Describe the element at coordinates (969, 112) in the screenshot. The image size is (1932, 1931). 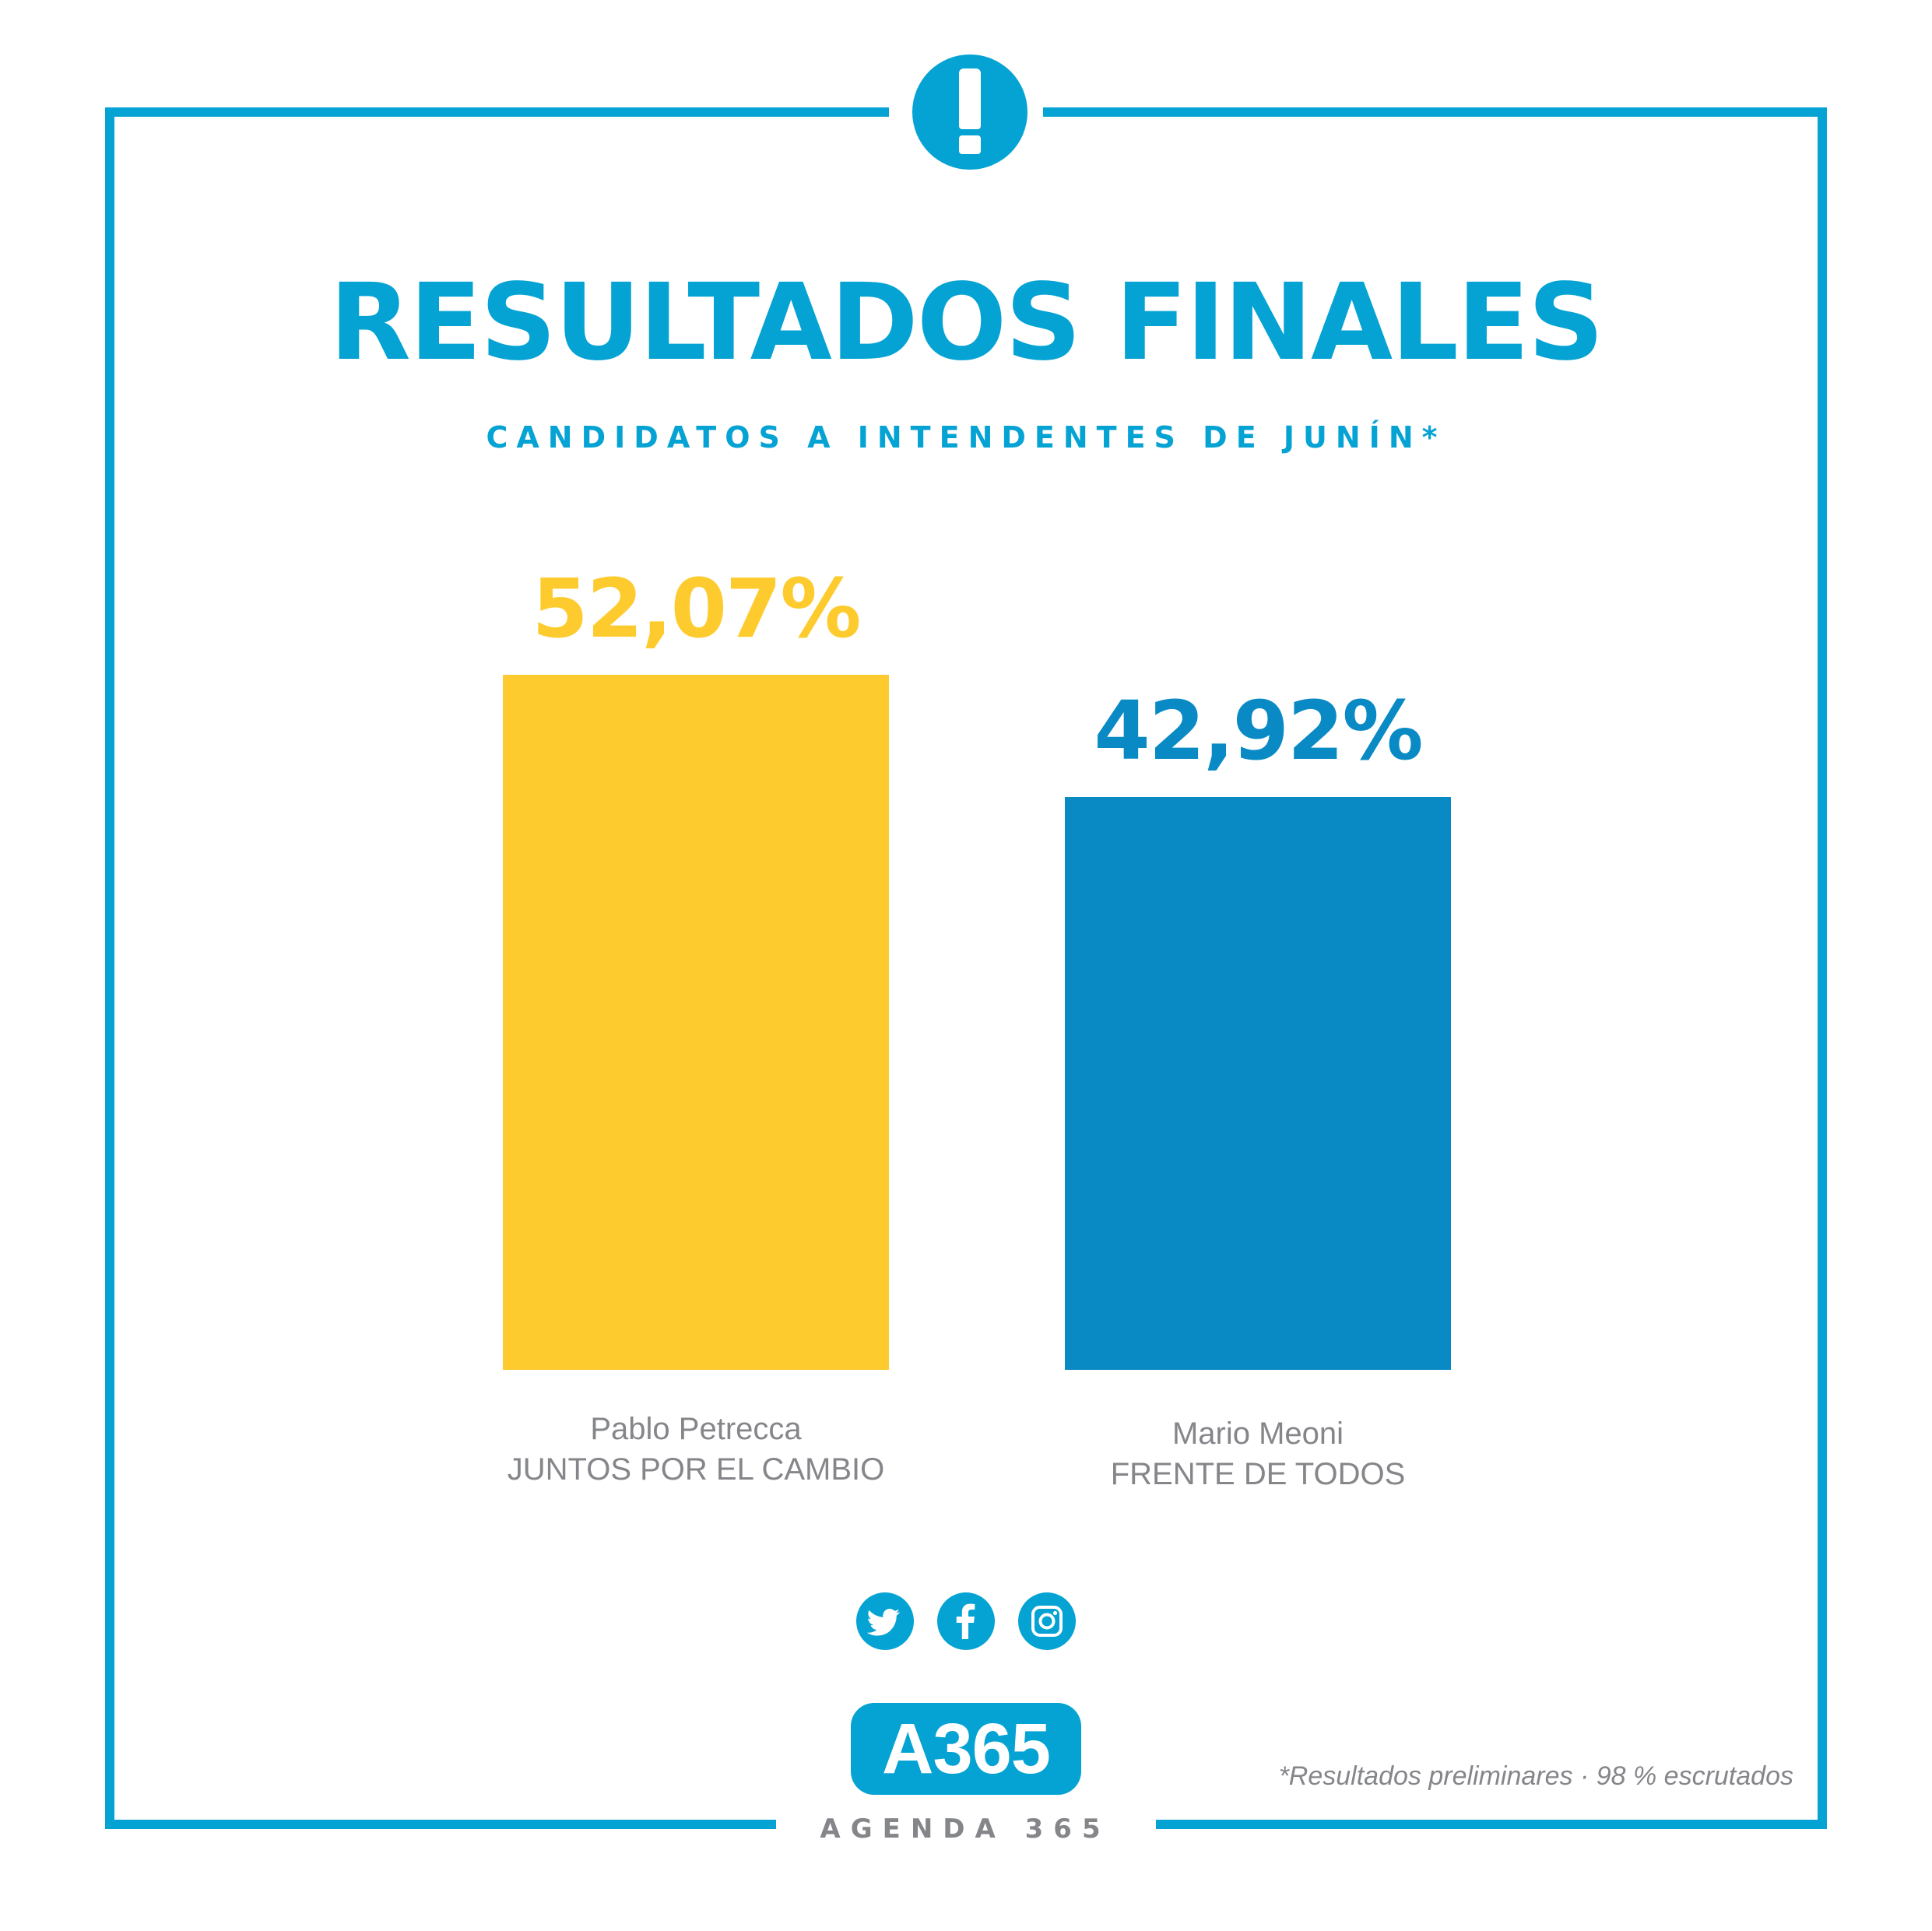
I see `exclamation-icon` at that location.